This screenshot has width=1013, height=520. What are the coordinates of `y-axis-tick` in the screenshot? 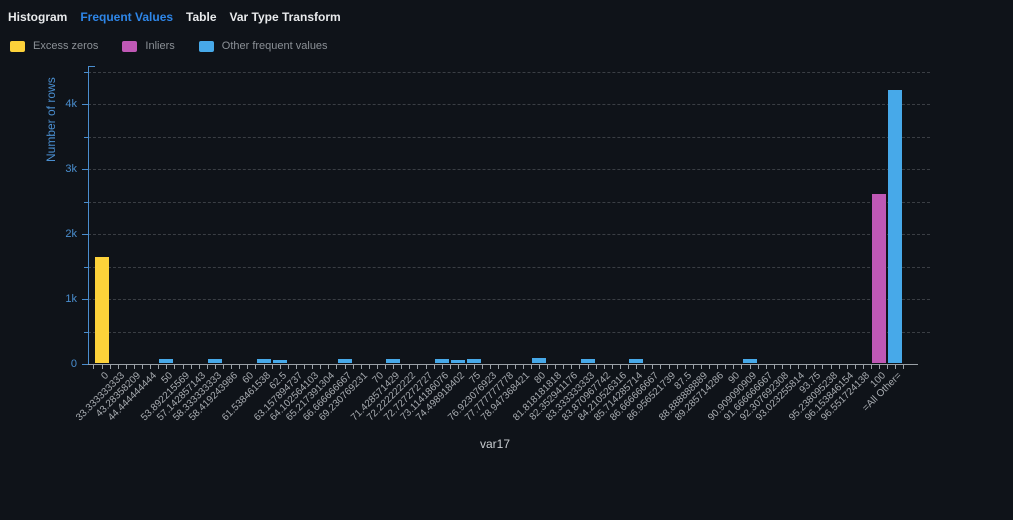 It's located at (85, 299).